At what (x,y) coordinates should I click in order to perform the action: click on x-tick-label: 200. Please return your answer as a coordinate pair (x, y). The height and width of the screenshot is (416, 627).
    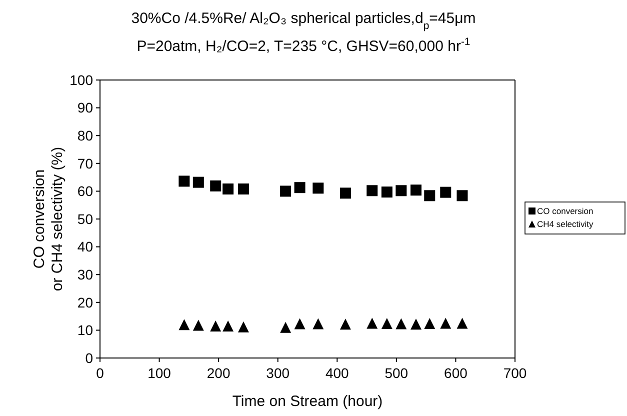
    Looking at the image, I should click on (218, 373).